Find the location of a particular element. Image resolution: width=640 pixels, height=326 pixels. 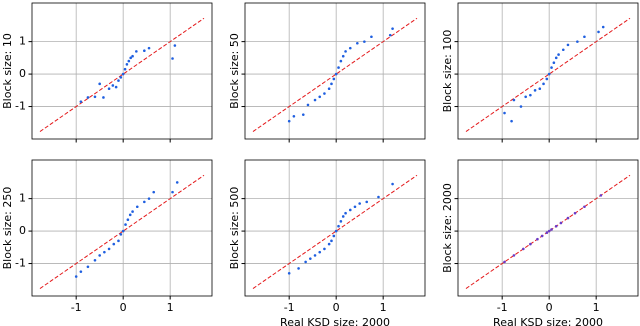

y-axis-label: Block size: 500 is located at coordinates (234, 228).